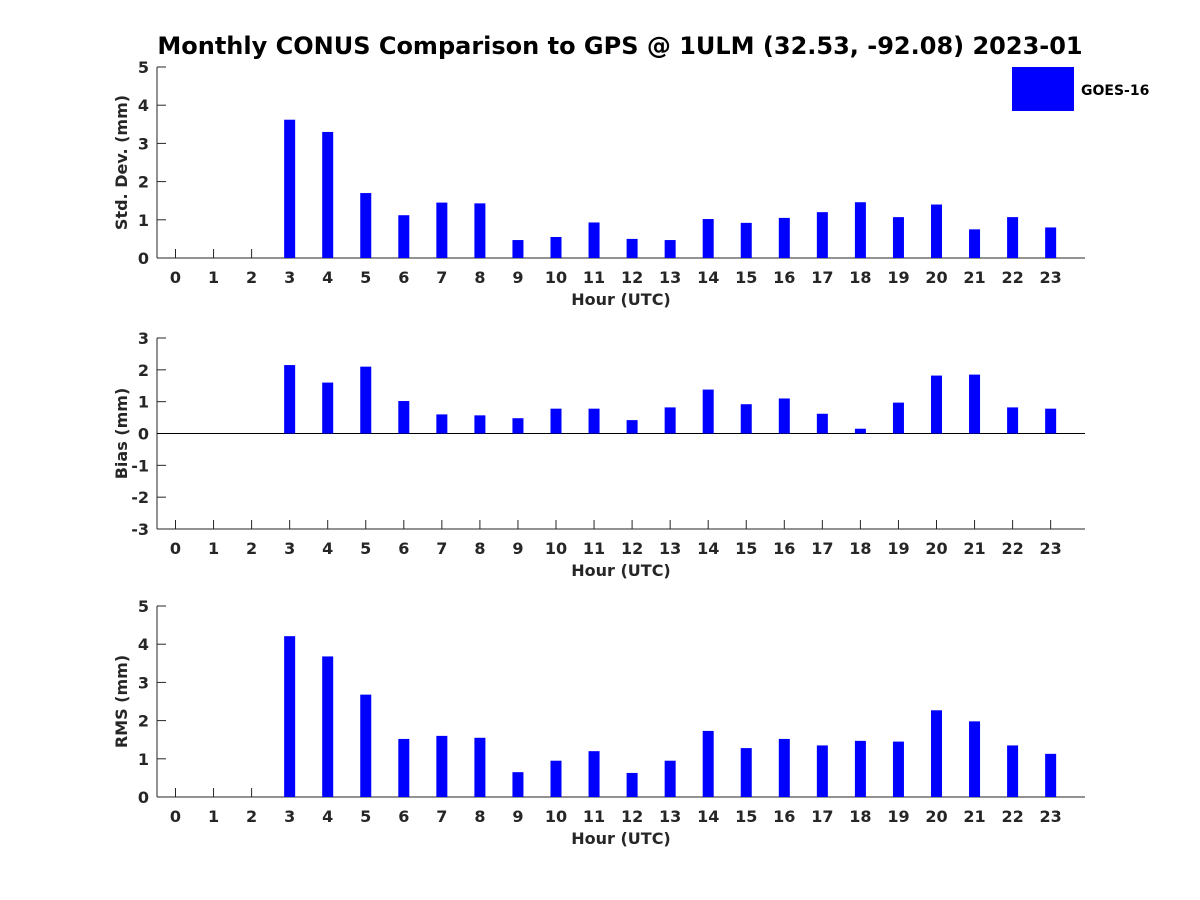 The image size is (1200, 900). What do you see at coordinates (175, 277) in the screenshot?
I see `x-tick-label: 0` at bounding box center [175, 277].